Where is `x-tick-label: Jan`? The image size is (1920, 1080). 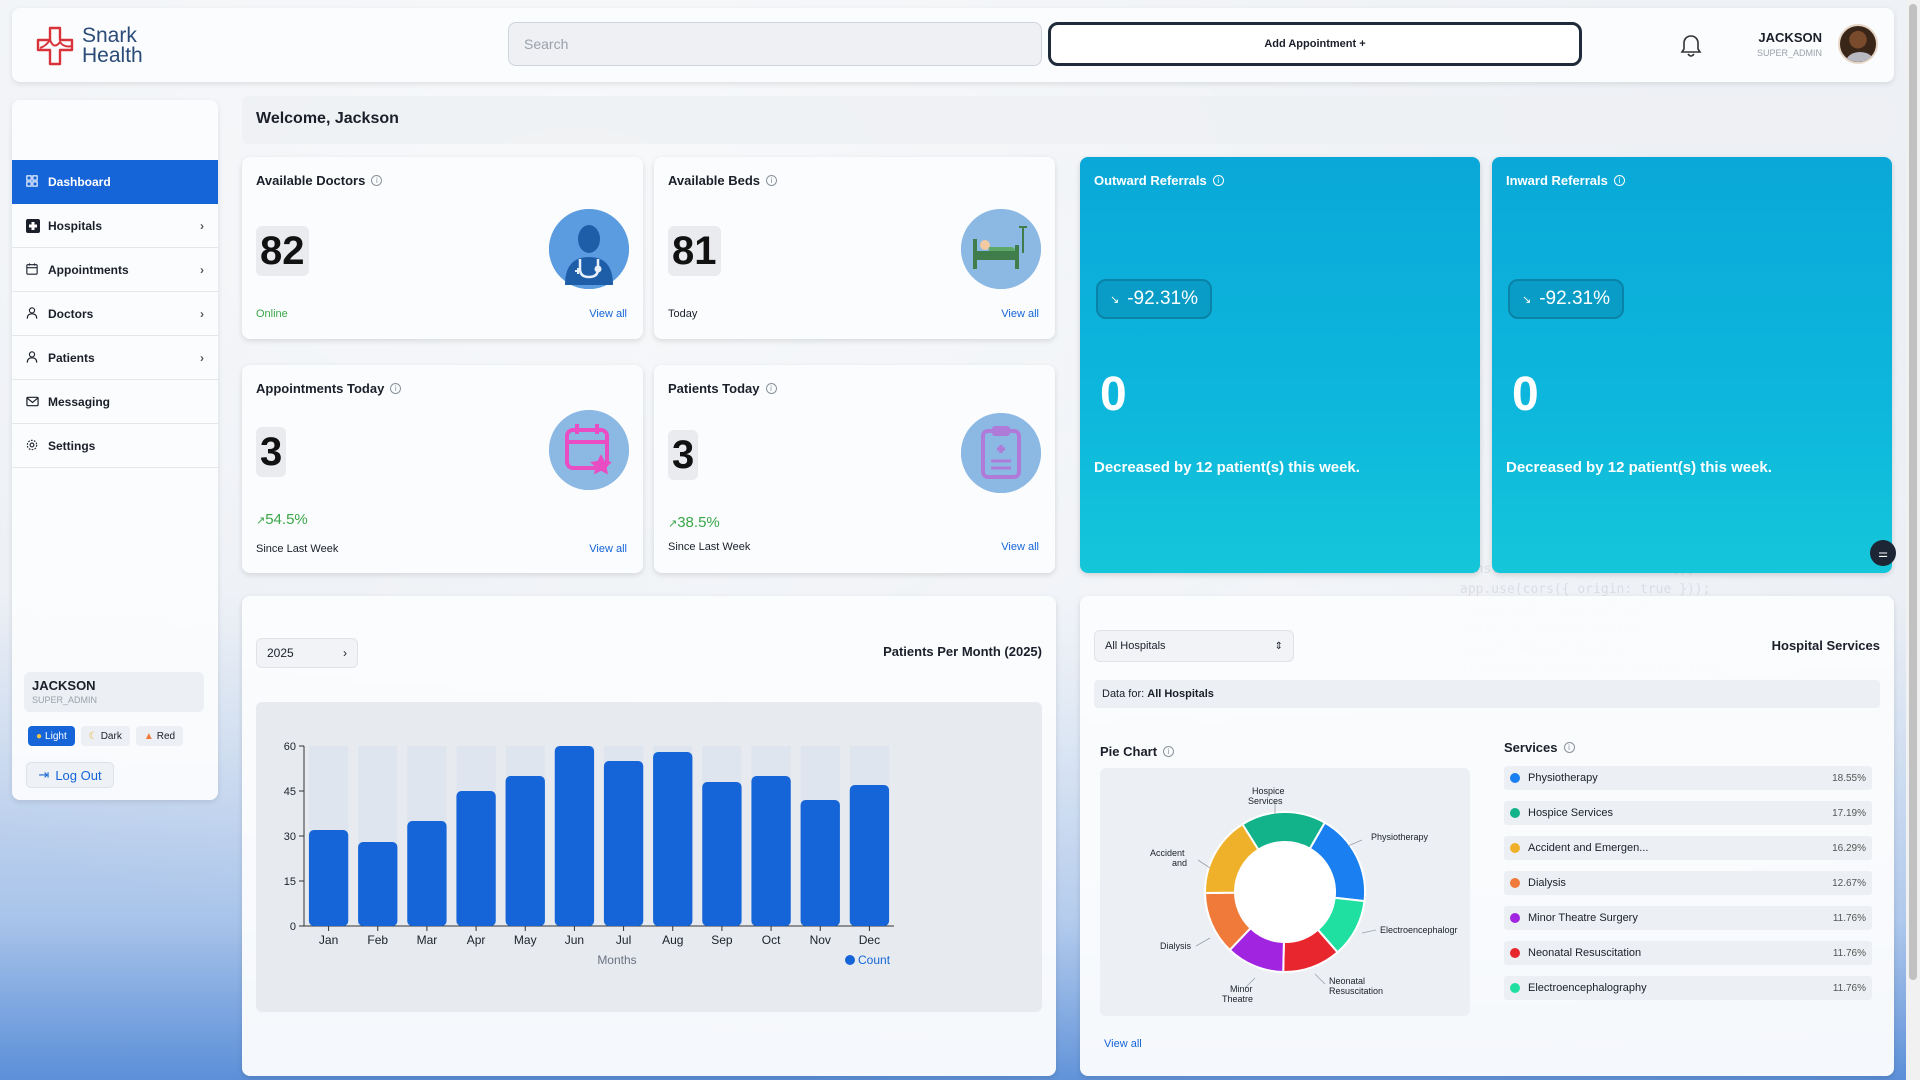 x-tick-label: Jan is located at coordinates (328, 940).